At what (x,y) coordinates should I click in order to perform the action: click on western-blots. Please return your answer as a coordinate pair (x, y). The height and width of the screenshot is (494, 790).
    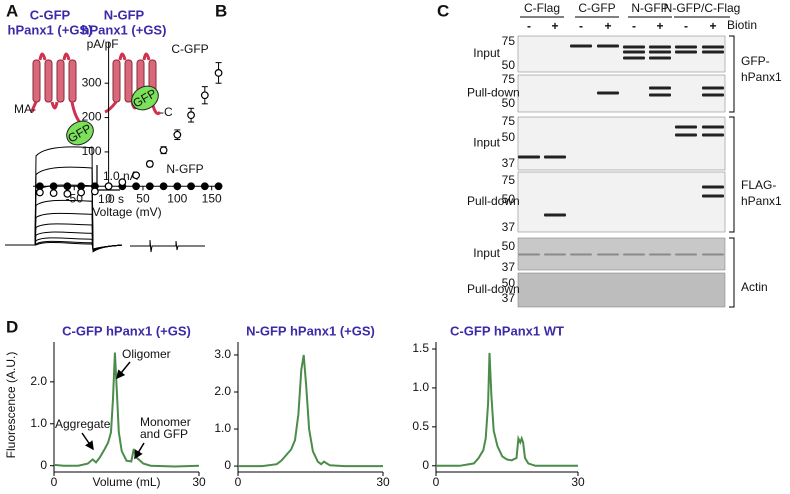
    Looking at the image, I should click on (621, 171).